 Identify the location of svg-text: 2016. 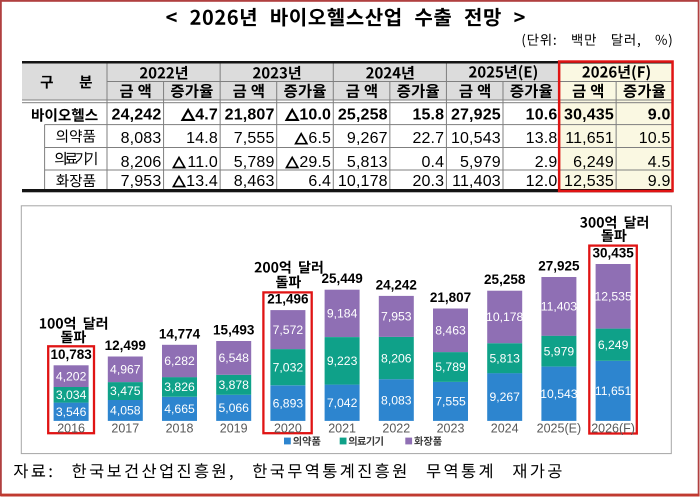
(71, 429).